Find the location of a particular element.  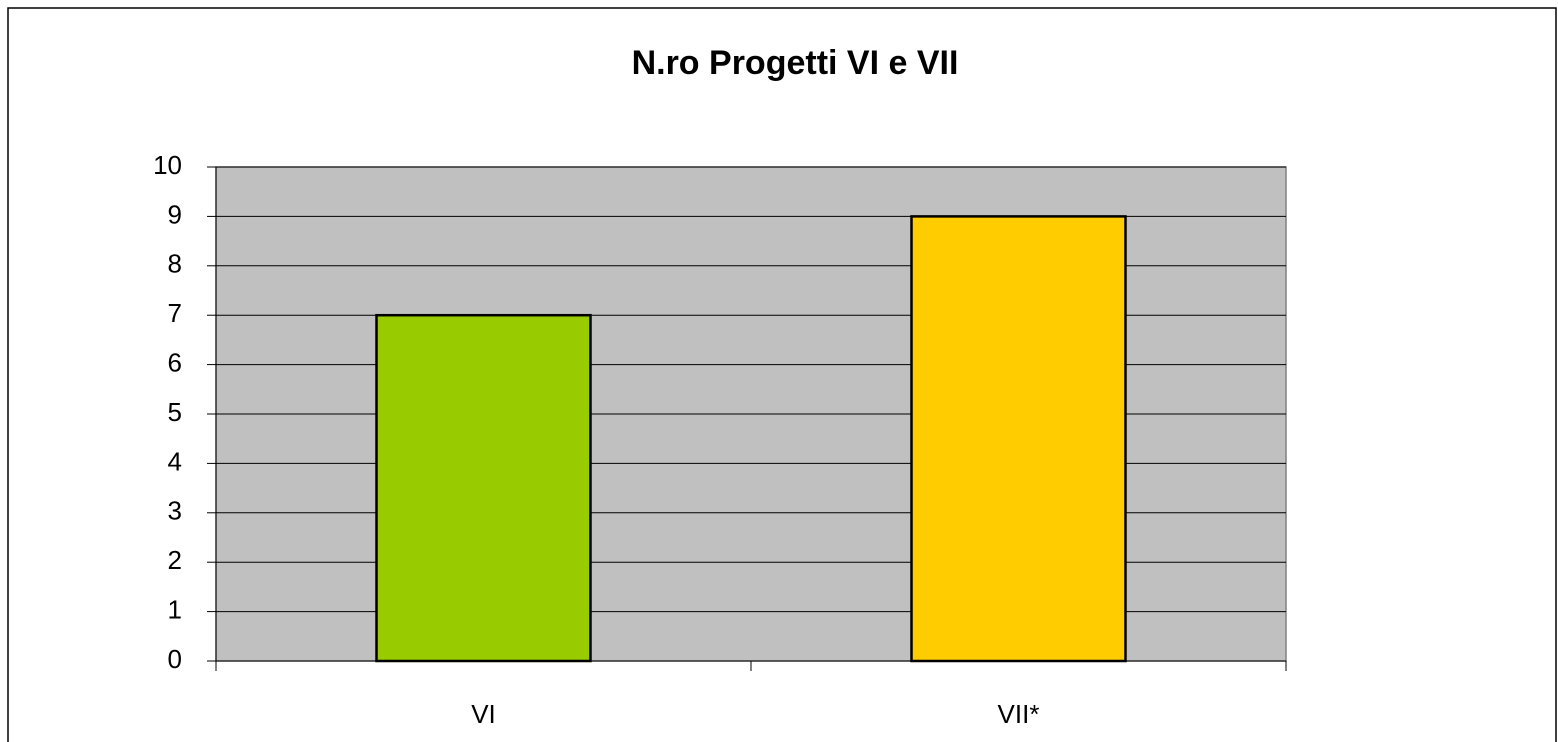

y-tick-label: 0 is located at coordinates (175, 659).